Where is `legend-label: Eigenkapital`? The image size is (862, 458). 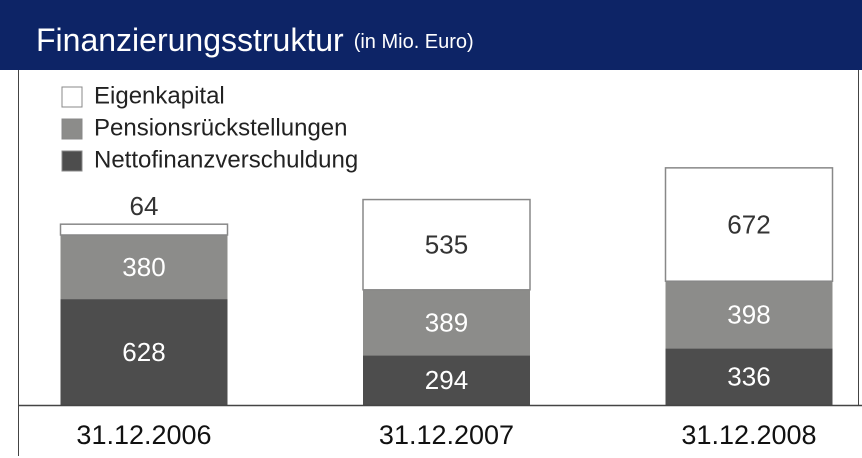
legend-label: Eigenkapital is located at coordinates (159, 95).